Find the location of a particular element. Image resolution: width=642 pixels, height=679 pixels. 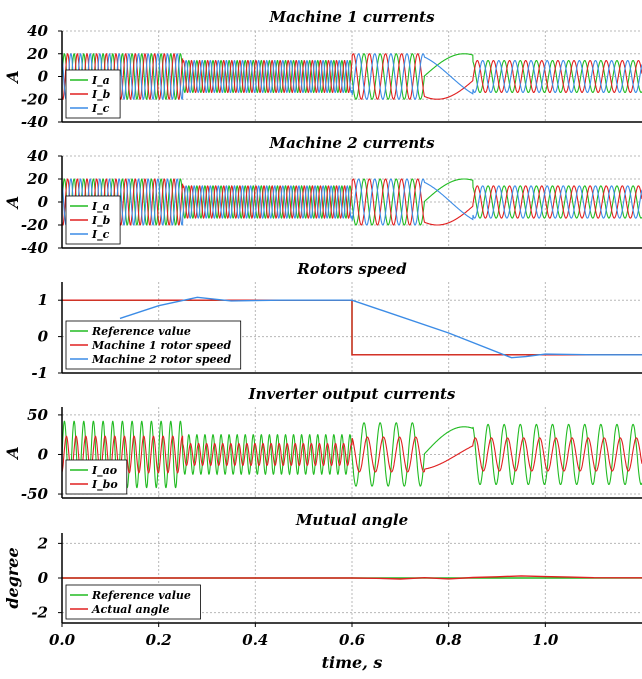

x-tick-label: 0.0 is located at coordinates (62, 640).